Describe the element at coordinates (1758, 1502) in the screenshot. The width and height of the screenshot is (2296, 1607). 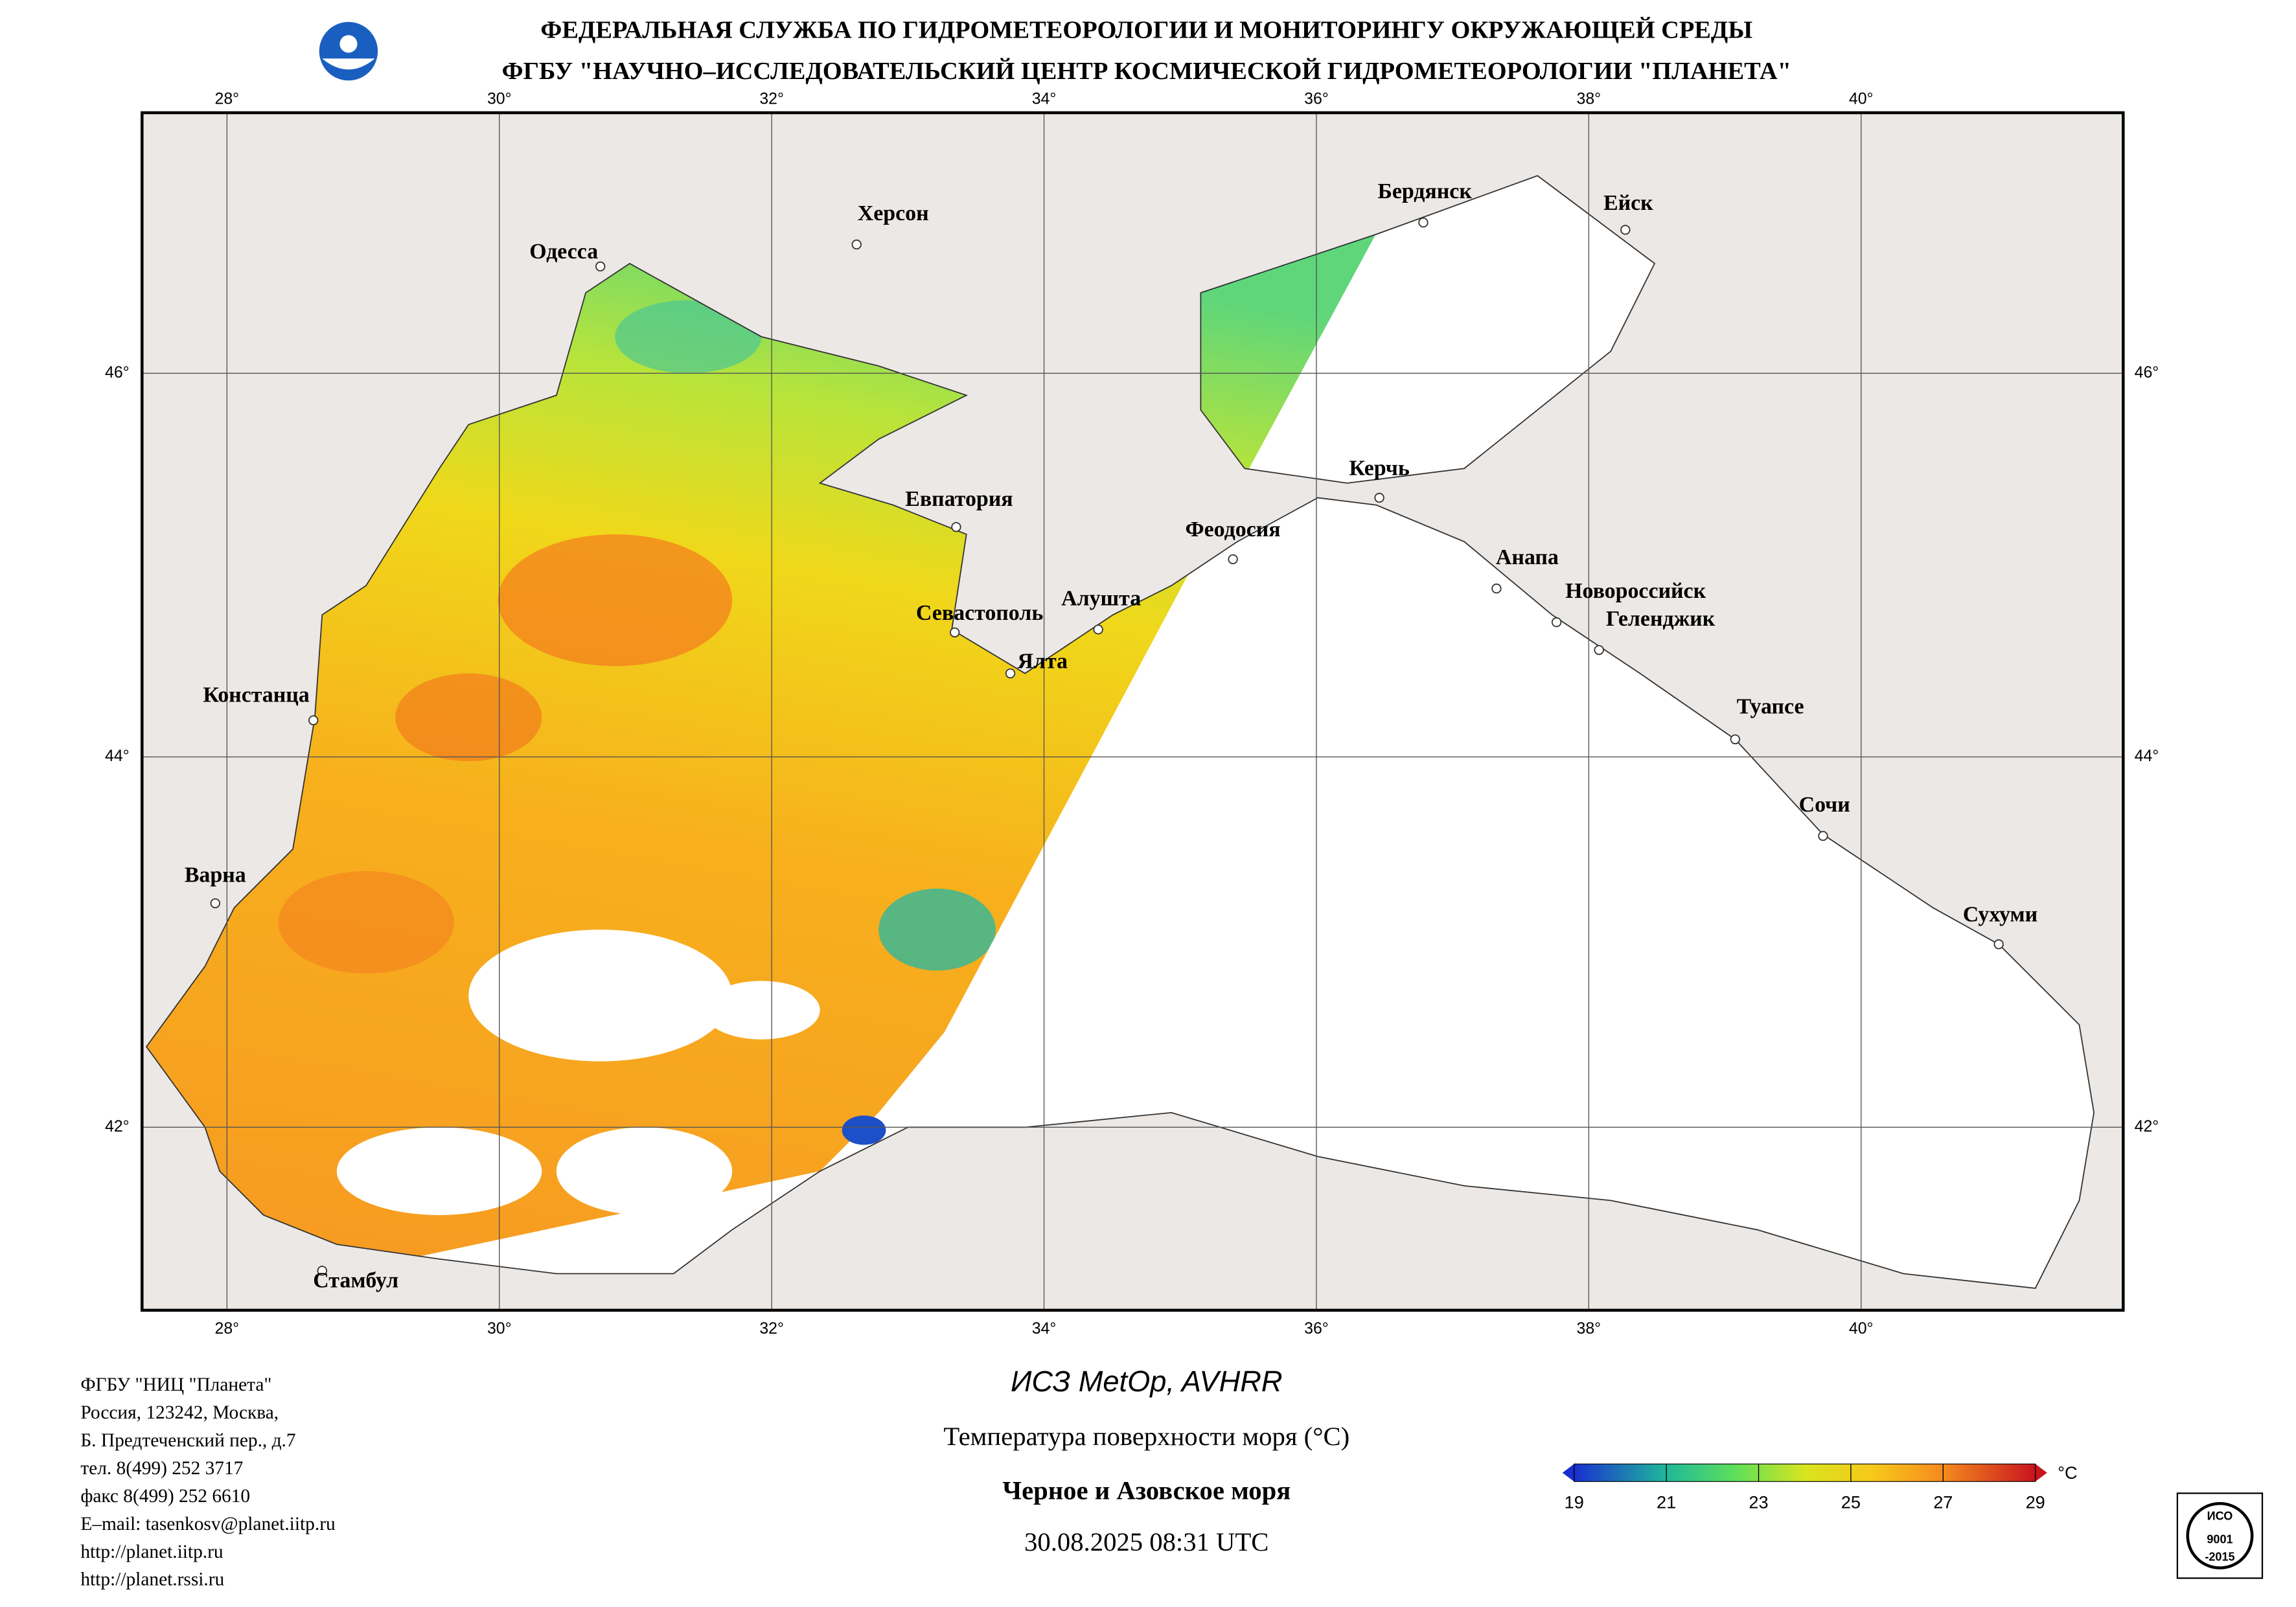
I see `colorbar-label: 23` at that location.